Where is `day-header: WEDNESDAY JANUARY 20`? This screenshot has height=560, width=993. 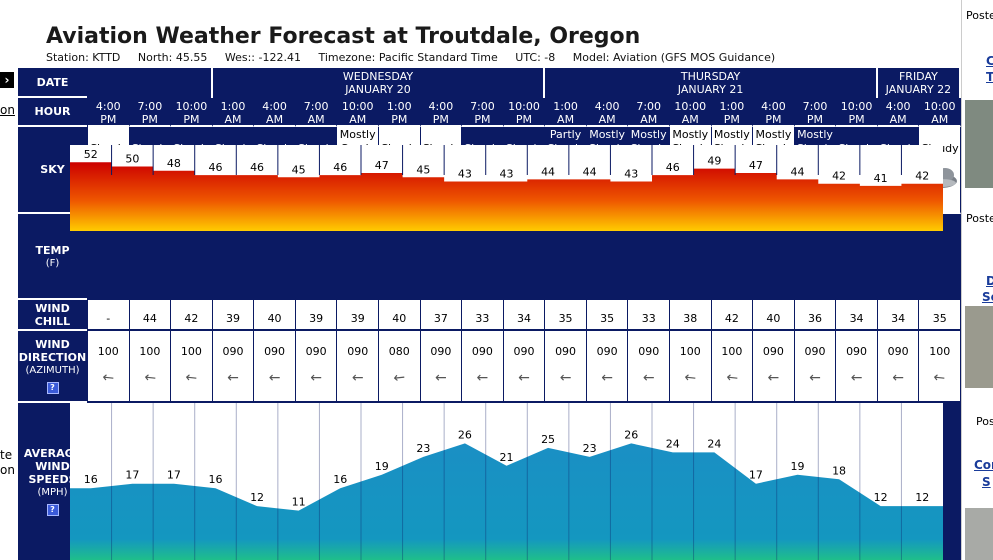
day-header: WEDNESDAY JANUARY 20 is located at coordinates (379, 83).